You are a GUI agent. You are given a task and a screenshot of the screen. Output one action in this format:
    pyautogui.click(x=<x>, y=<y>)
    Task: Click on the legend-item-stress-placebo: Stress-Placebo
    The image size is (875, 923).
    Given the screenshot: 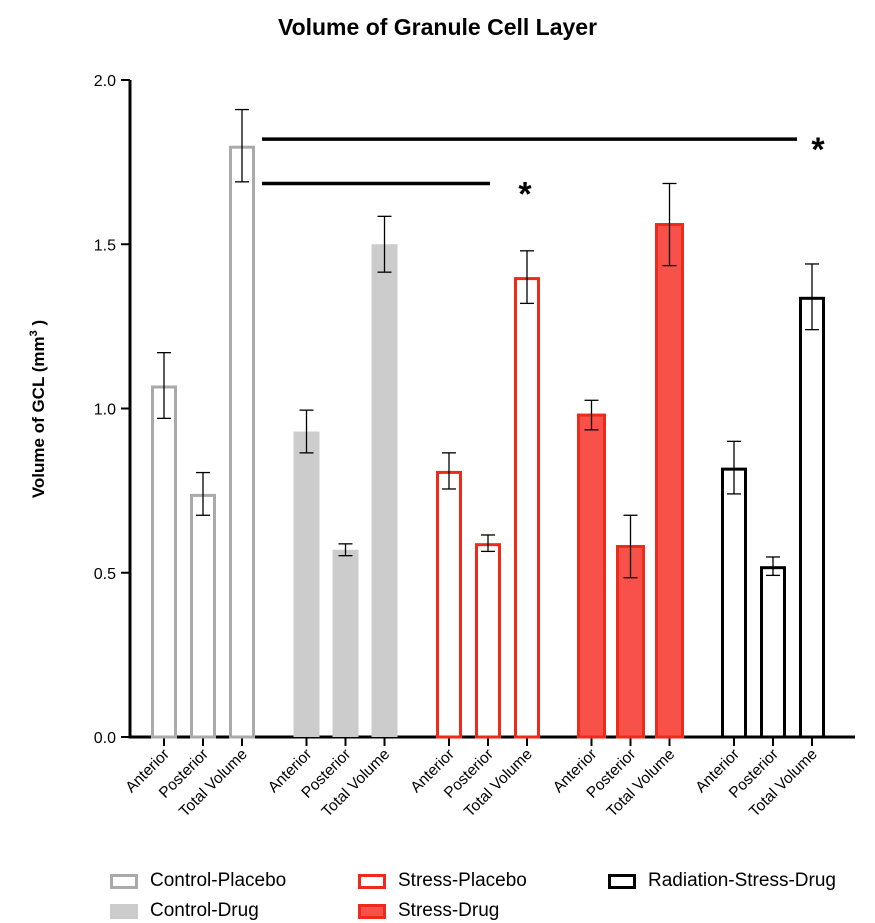 What is the action you would take?
    pyautogui.click(x=442, y=881)
    